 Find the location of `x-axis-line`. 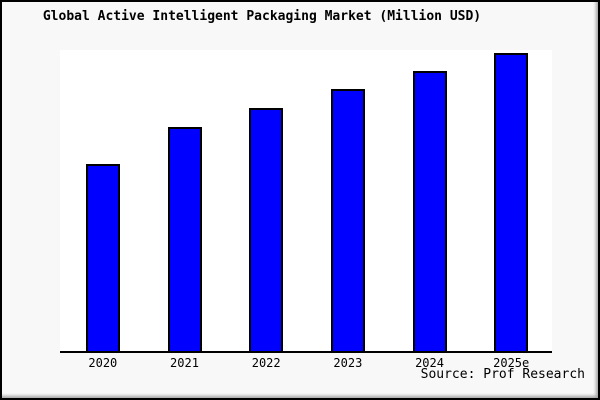

x-axis-line is located at coordinates (306, 352).